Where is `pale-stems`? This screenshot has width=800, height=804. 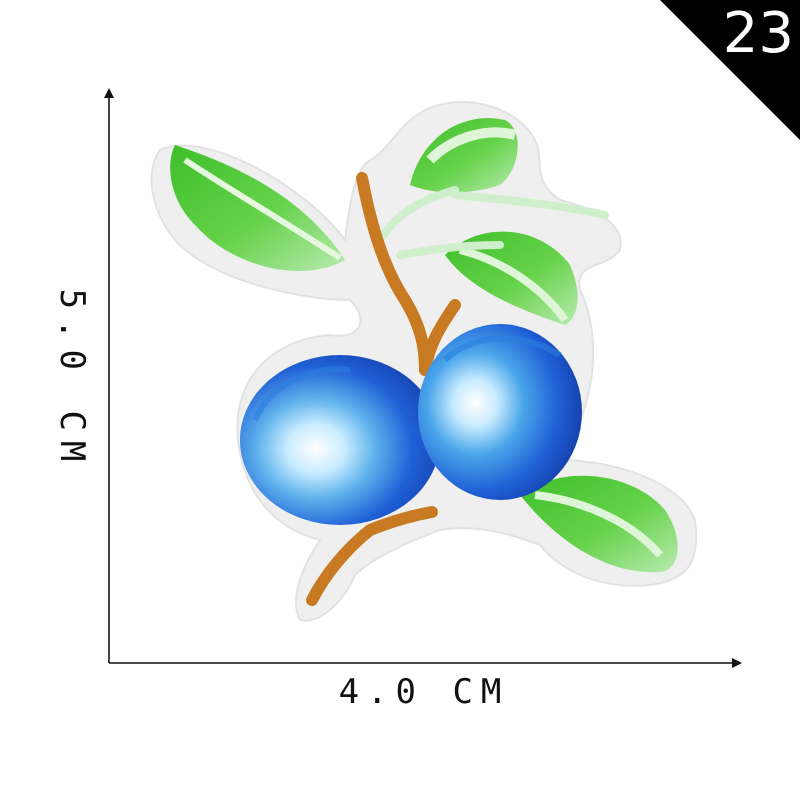
pale-stems is located at coordinates (492, 222).